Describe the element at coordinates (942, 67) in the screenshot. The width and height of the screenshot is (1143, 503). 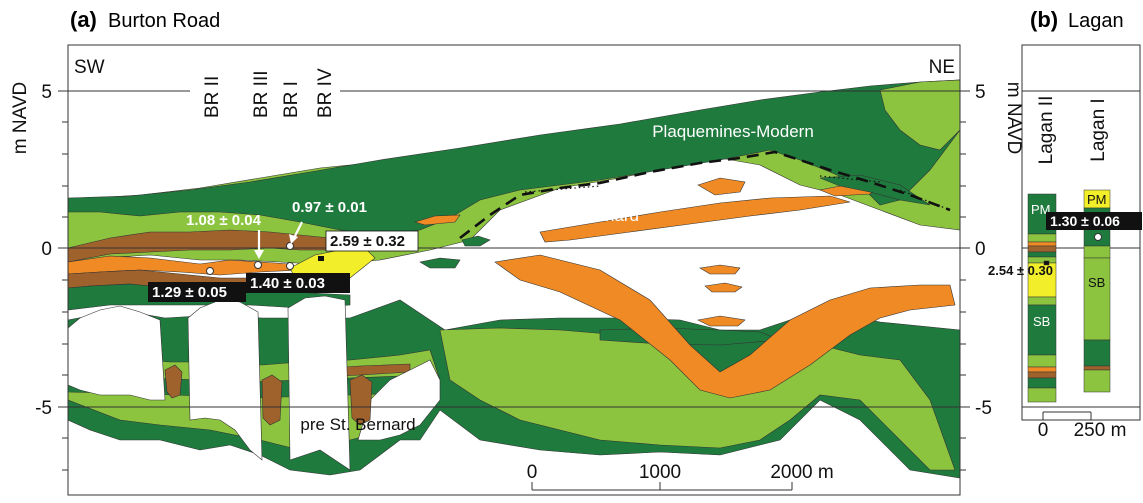
I see `direction-ne: NE` at that location.